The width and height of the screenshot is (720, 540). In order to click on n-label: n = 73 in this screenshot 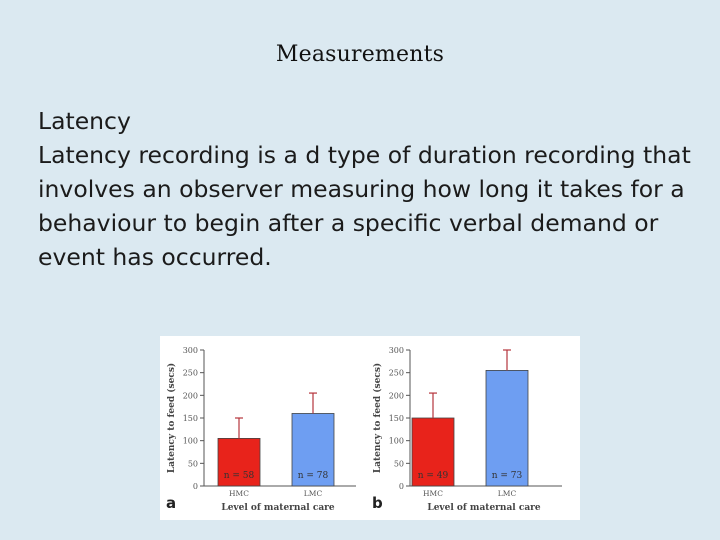, I will do `click(507, 476)`.